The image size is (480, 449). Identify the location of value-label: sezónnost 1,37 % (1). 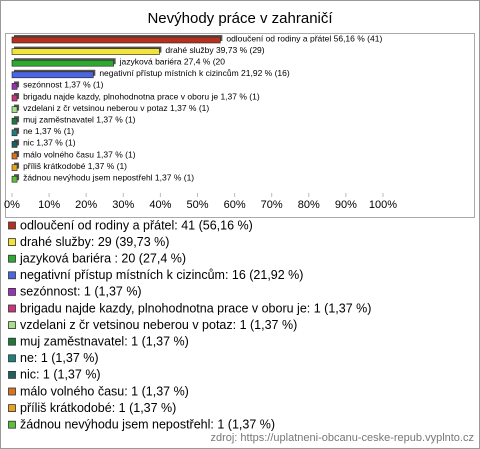
(63, 85).